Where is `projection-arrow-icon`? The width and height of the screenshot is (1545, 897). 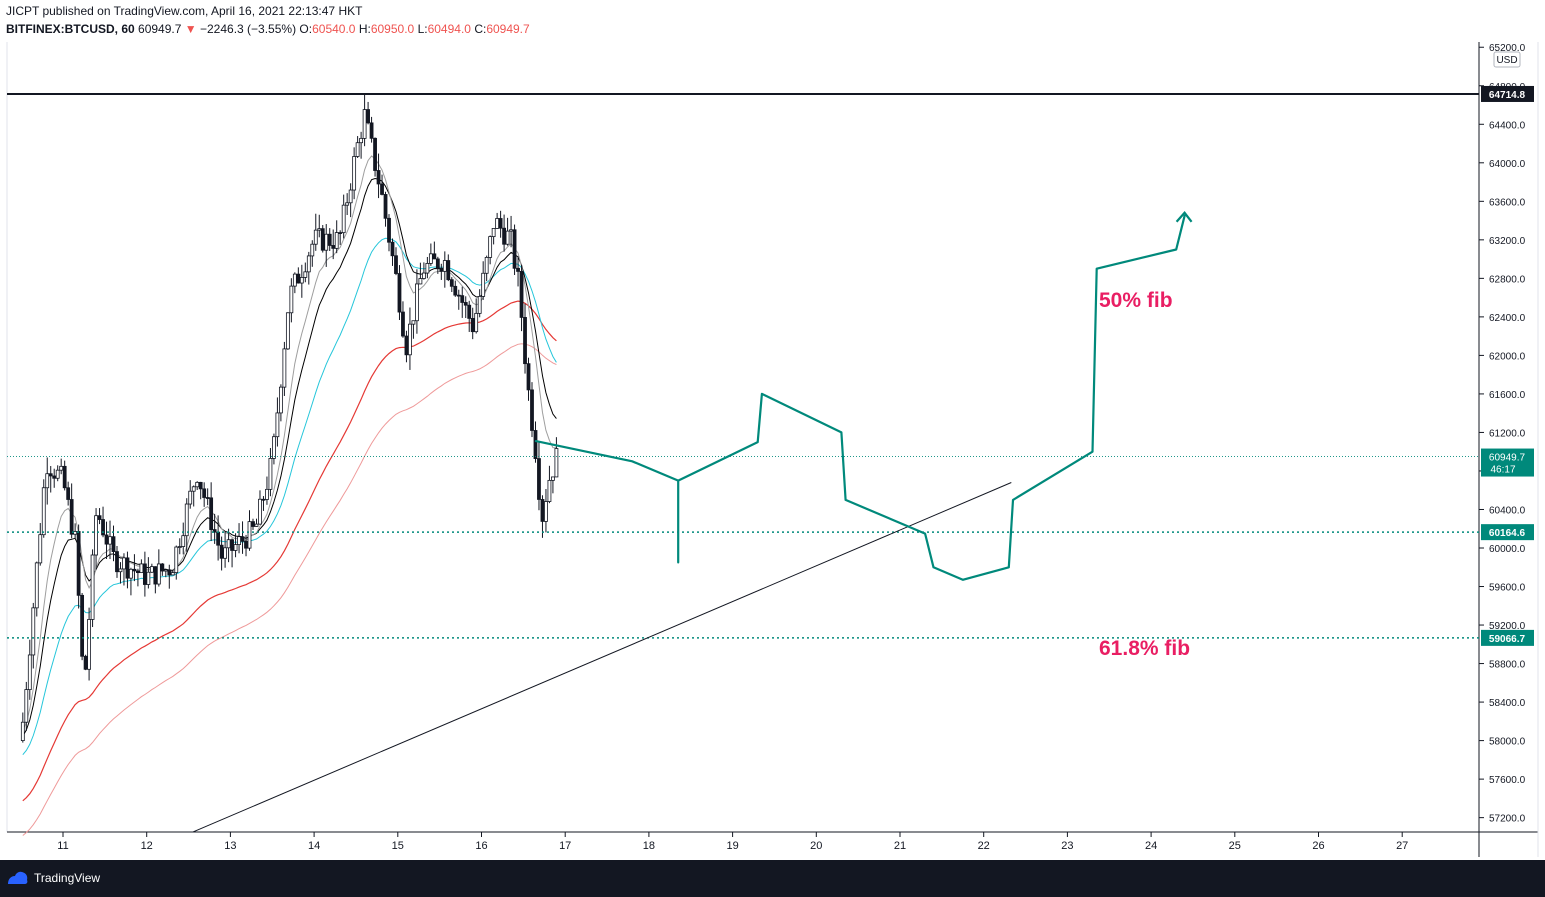
projection-arrow-icon is located at coordinates (1184, 217).